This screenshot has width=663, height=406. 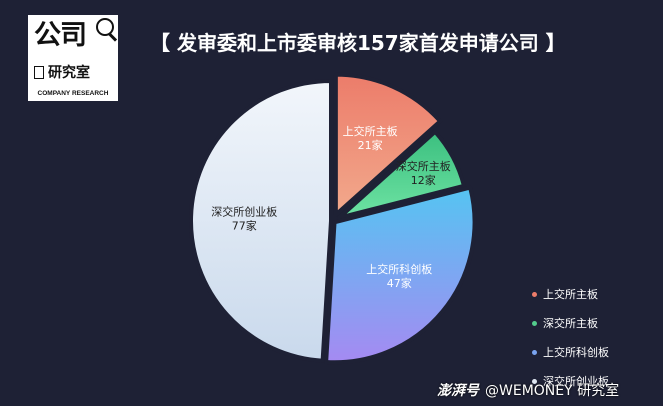 What do you see at coordinates (401, 174) in the screenshot?
I see `slice-szzb` at bounding box center [401, 174].